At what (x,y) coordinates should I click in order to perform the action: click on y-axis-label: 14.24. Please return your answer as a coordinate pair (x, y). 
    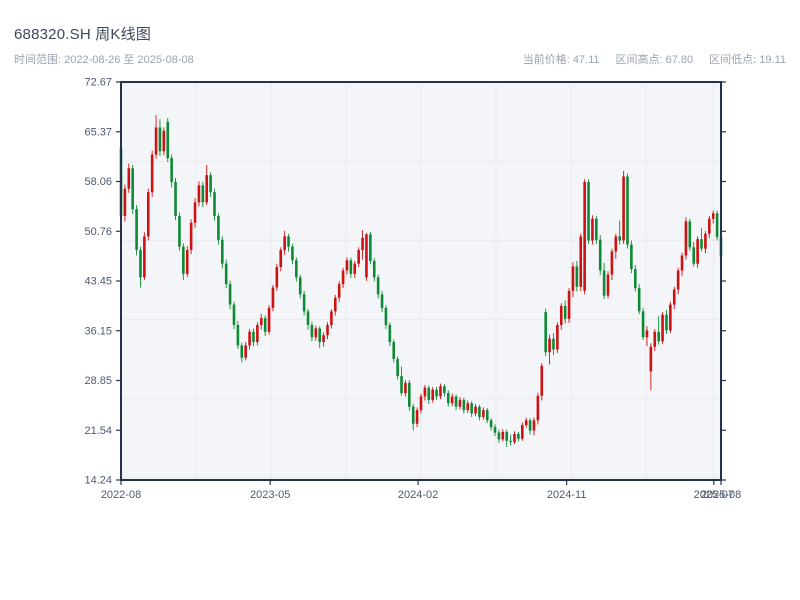
    Looking at the image, I should click on (98, 481).